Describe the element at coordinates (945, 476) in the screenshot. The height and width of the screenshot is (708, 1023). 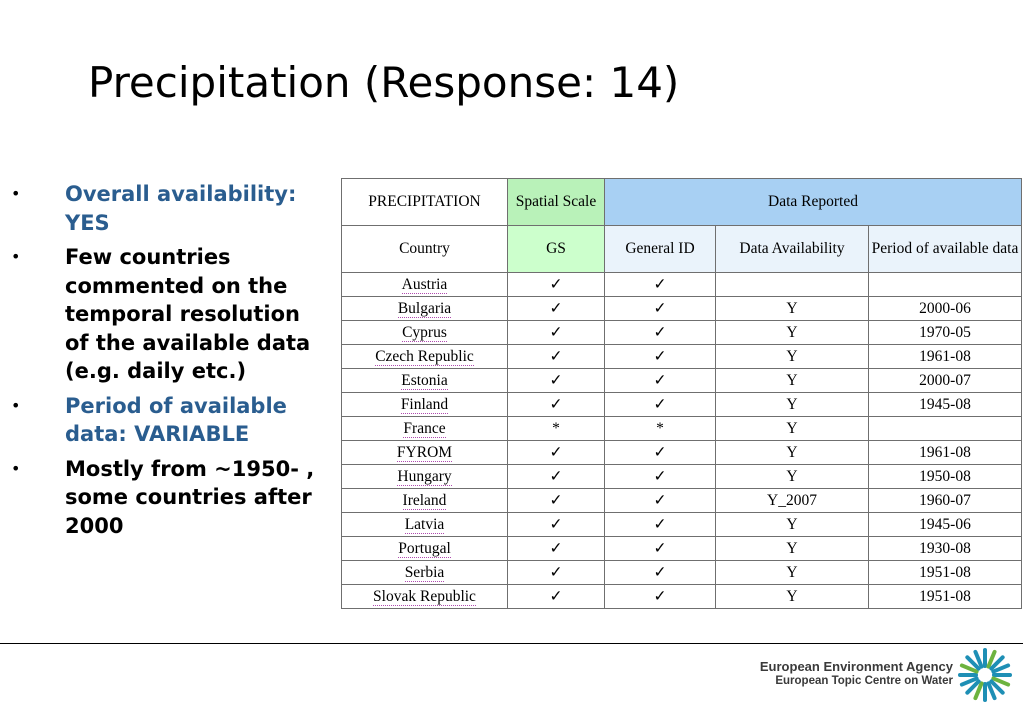
I see `cell-period-text: 1950-08` at that location.